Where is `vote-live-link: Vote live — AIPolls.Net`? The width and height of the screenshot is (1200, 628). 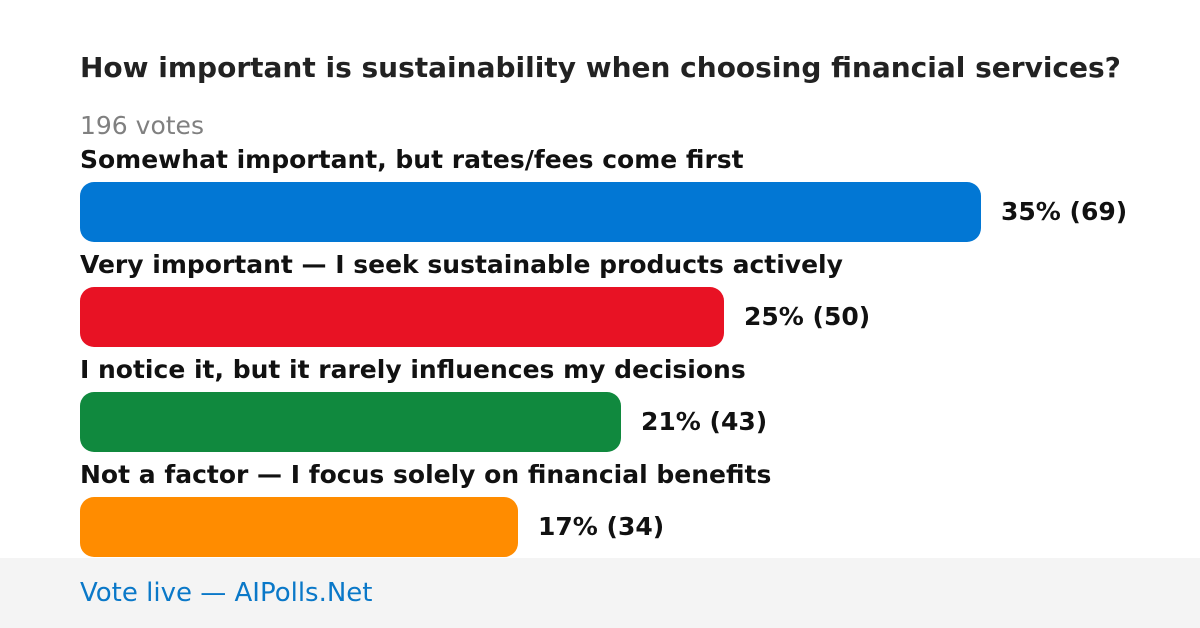 vote-live-link: Vote live — AIPolls.Net is located at coordinates (226, 593).